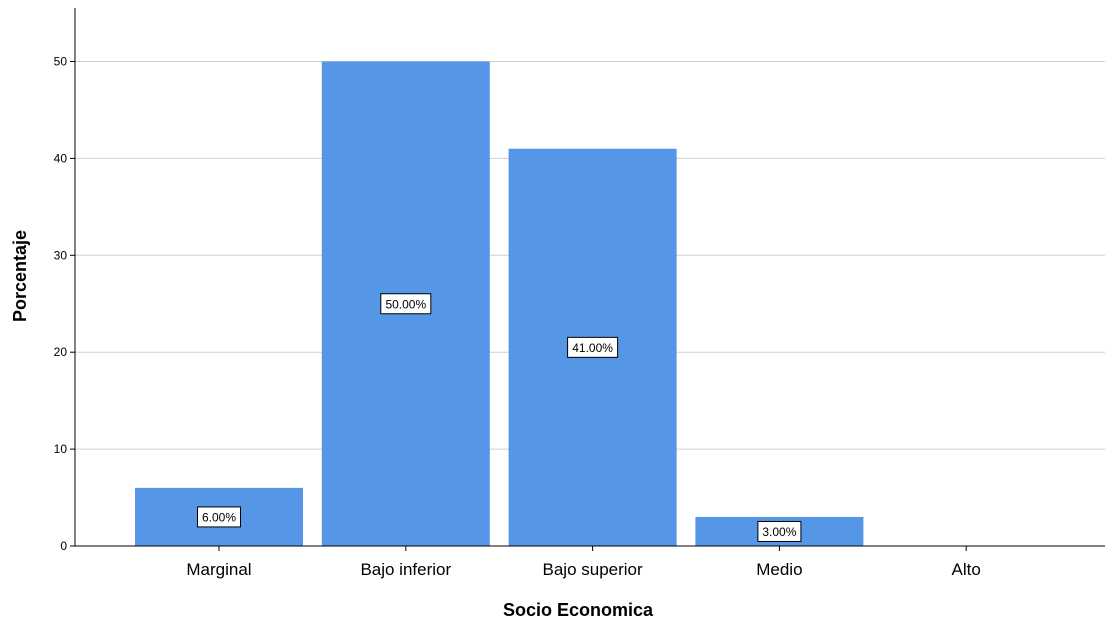  What do you see at coordinates (61, 158) in the screenshot?
I see `y-tick-label: 40` at bounding box center [61, 158].